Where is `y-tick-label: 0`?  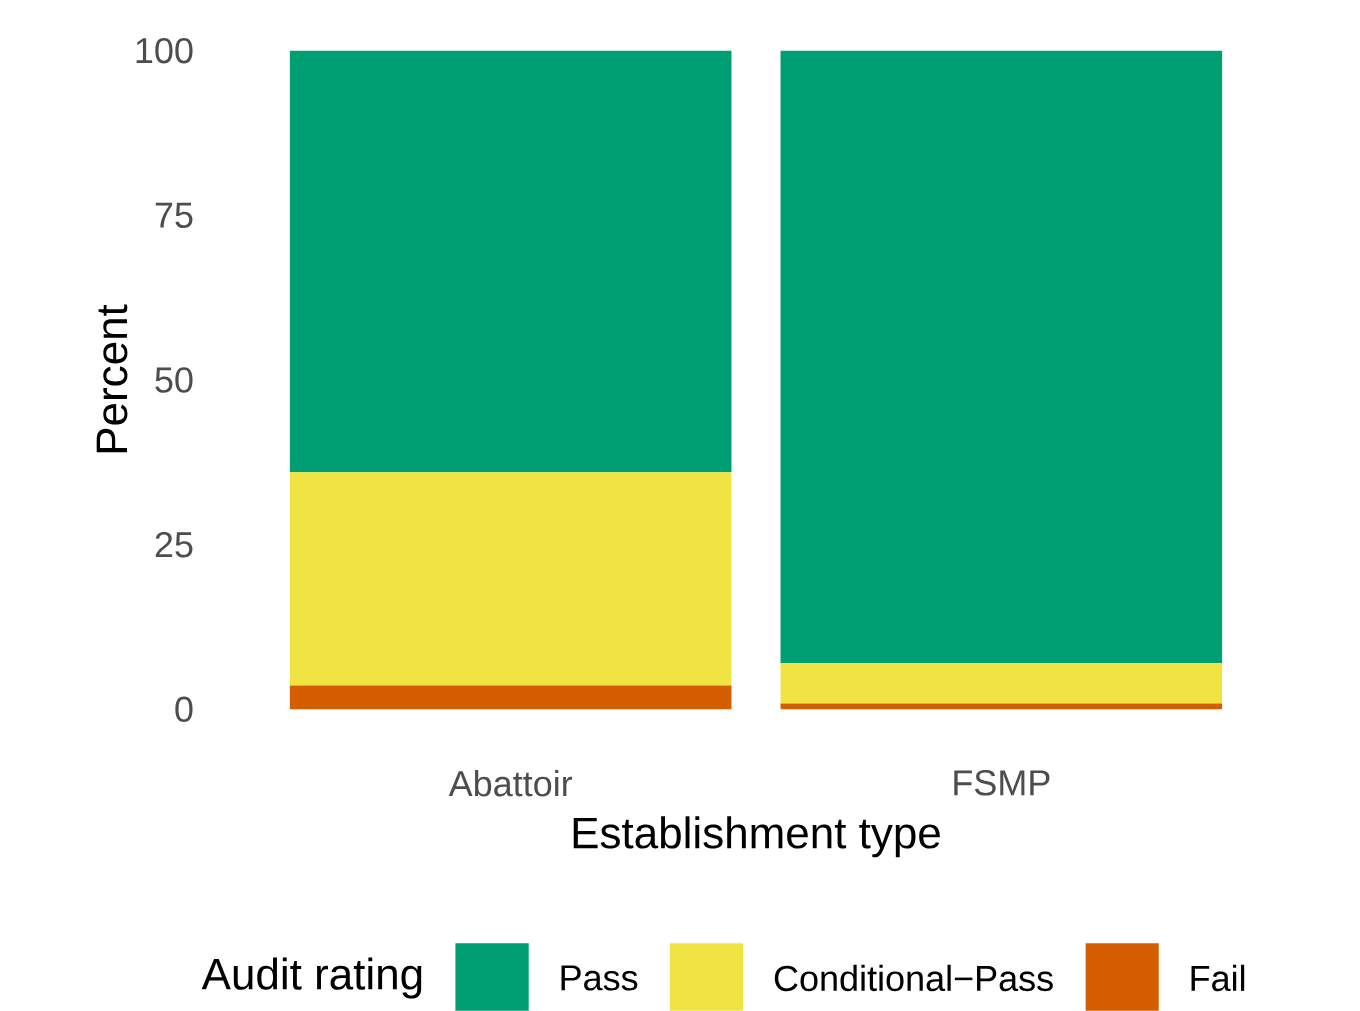 y-tick-label: 0 is located at coordinates (184, 709).